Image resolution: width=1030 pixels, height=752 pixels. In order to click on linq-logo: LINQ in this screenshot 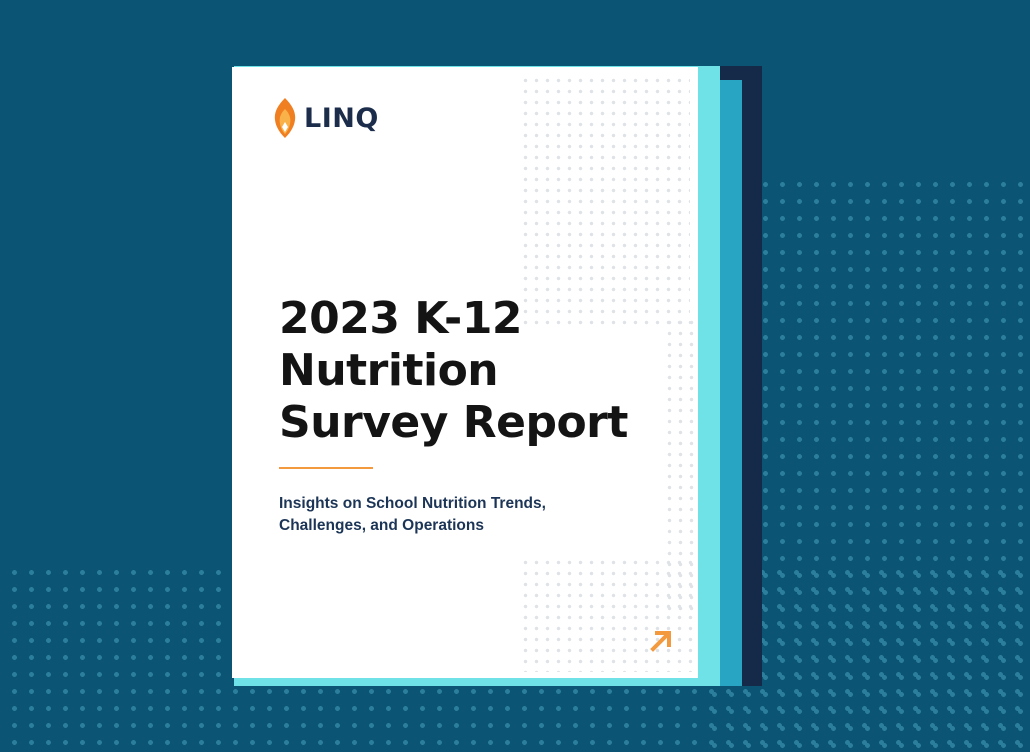, I will do `click(325, 118)`.